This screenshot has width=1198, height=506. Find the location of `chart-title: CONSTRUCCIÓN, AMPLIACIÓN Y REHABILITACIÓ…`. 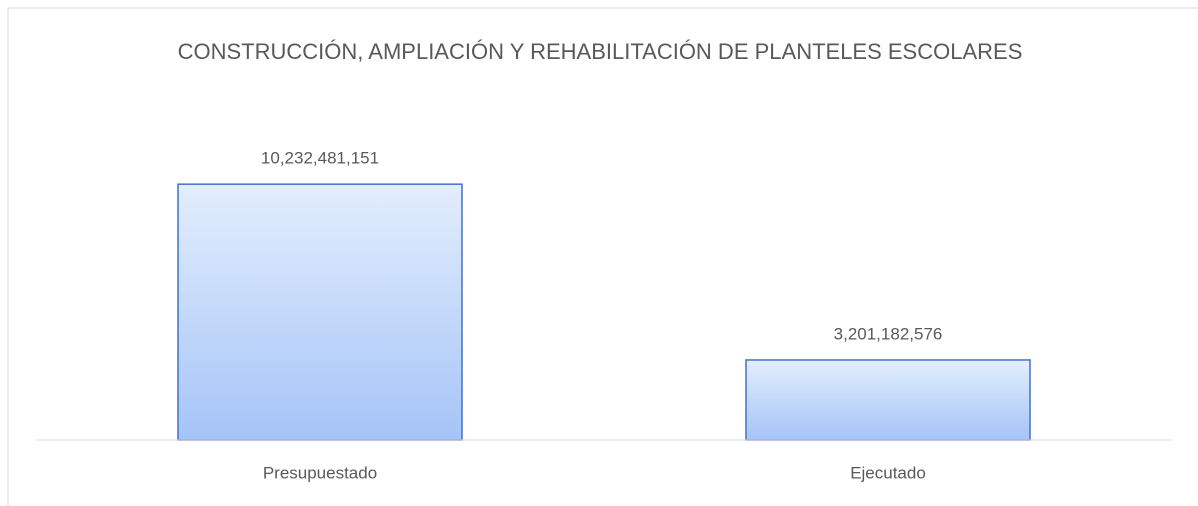

chart-title: CONSTRUCCIÓN, AMPLIACIÓN Y REHABILITACIÓ… is located at coordinates (600, 51).